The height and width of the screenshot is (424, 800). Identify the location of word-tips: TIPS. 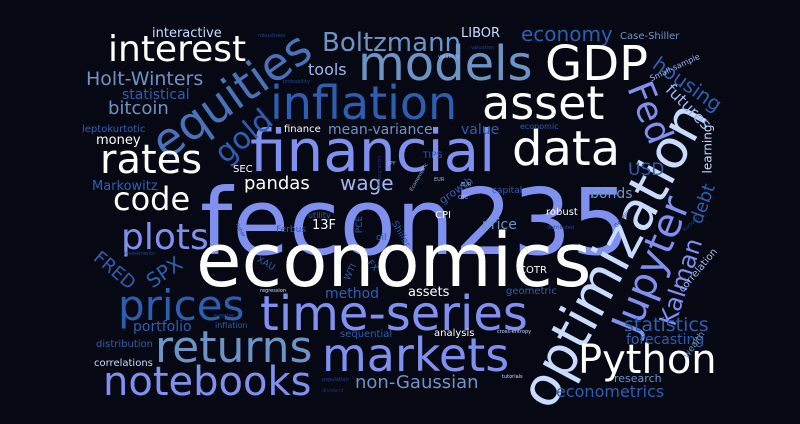
(433, 156).